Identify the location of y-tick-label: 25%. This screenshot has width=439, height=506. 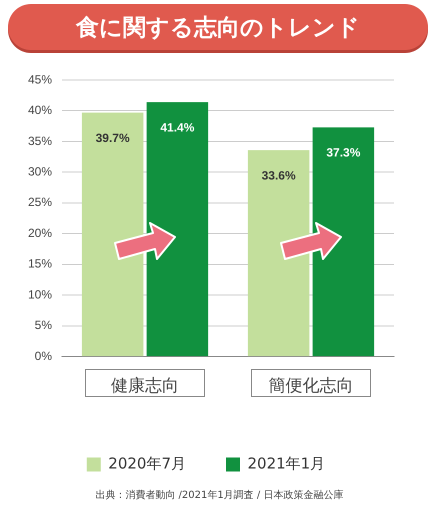
(40, 202).